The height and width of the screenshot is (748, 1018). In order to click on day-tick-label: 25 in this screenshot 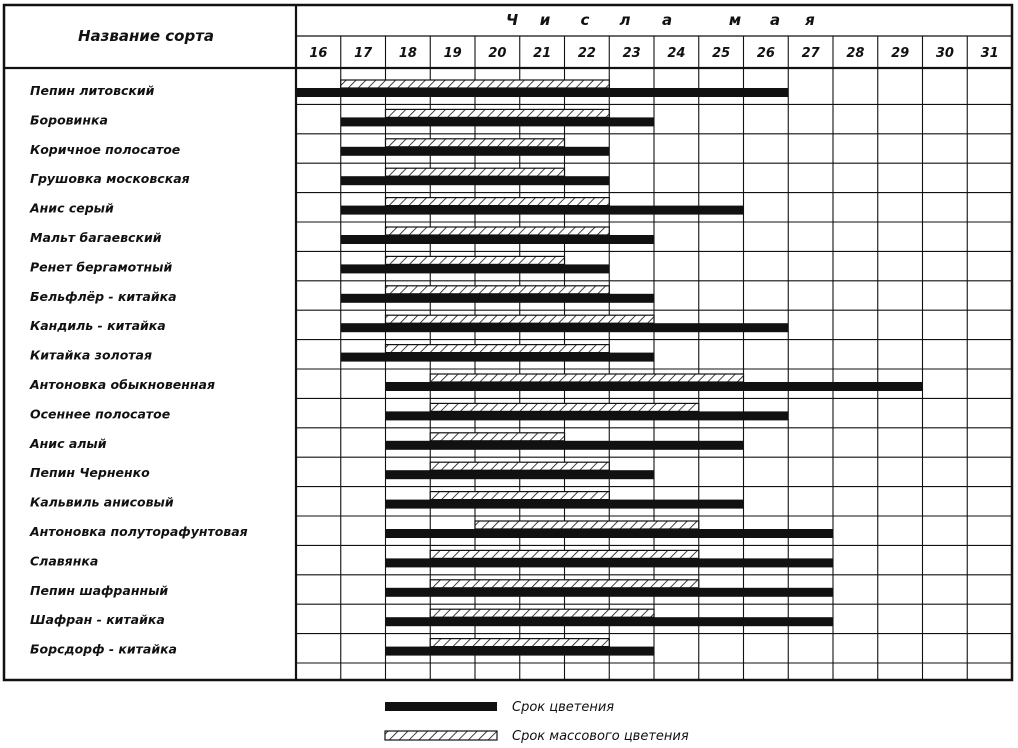, I will do `click(721, 53)`.